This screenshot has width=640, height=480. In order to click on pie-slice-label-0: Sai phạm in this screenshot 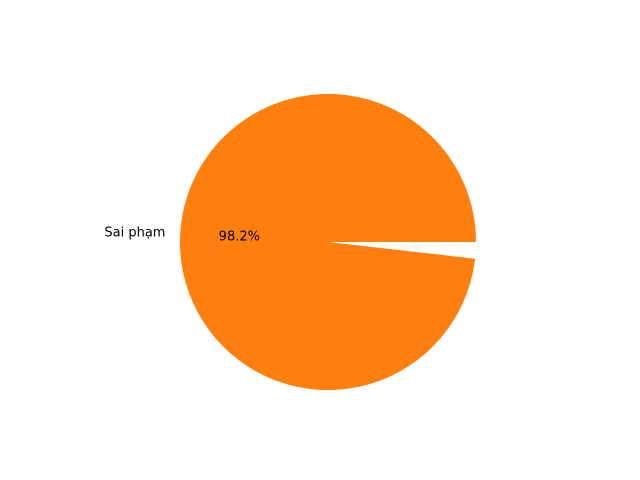, I will do `click(134, 232)`.